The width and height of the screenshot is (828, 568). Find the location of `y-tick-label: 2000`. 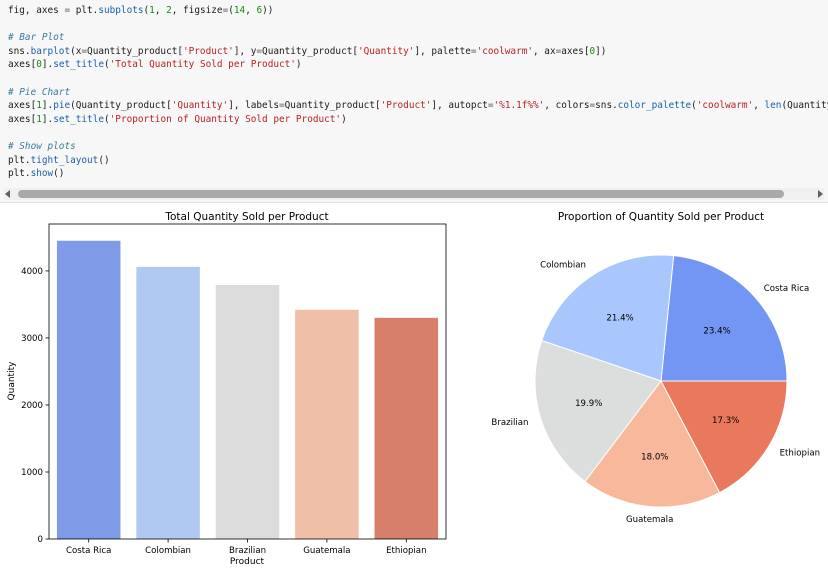

y-tick-label: 2000 is located at coordinates (32, 406).